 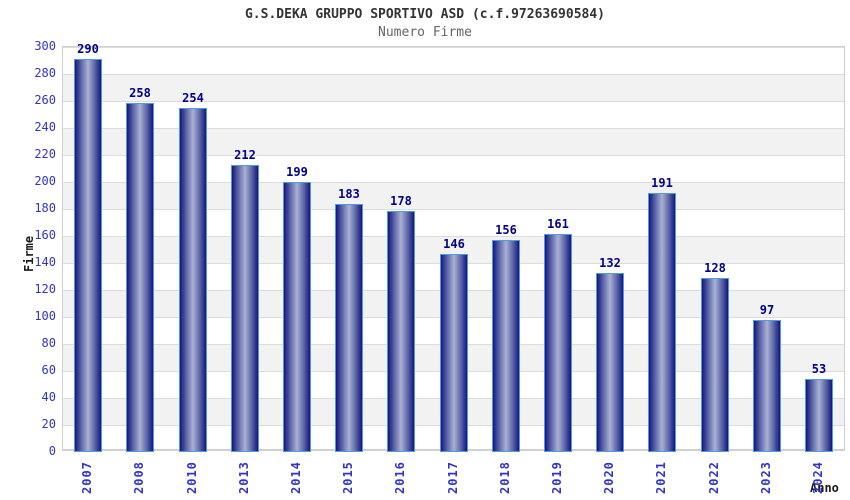 What do you see at coordinates (714, 477) in the screenshot?
I see `x-tick-label: 2022` at bounding box center [714, 477].